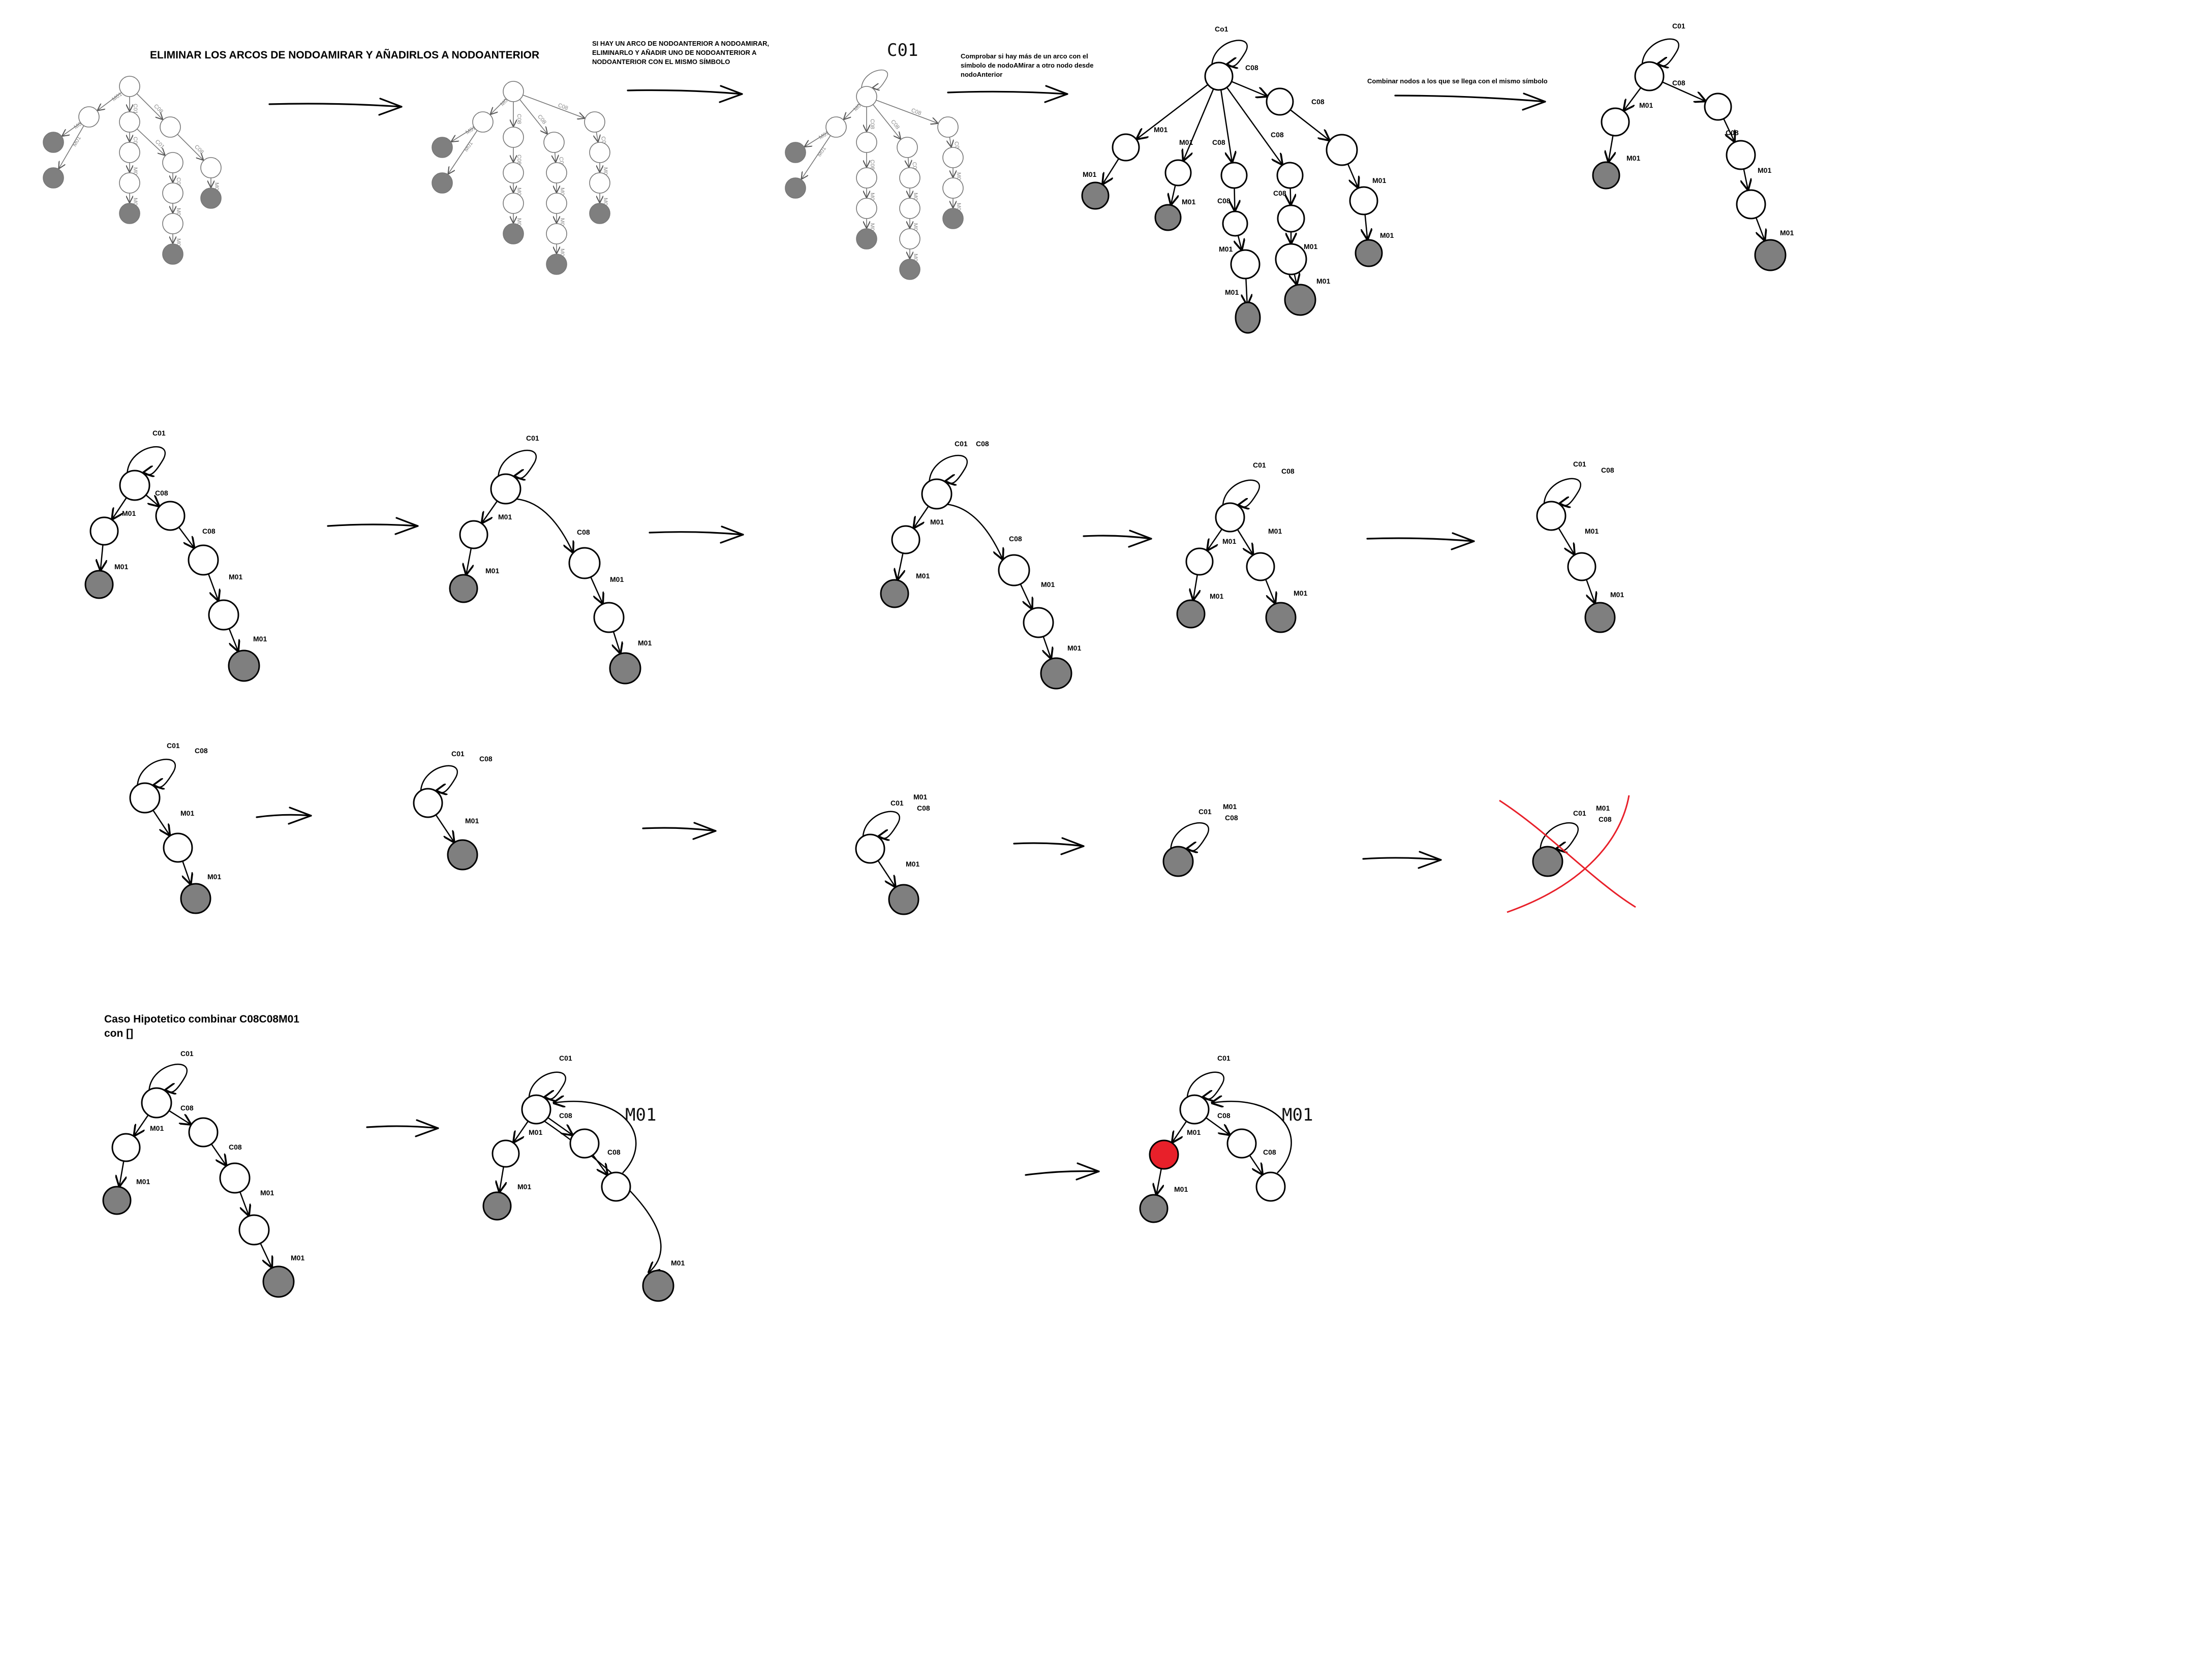 This screenshot has height=1672, width=2212. Describe the element at coordinates (981, 74) in the screenshot. I see `note-rule-2-line-3: nodoAnterior` at that location.